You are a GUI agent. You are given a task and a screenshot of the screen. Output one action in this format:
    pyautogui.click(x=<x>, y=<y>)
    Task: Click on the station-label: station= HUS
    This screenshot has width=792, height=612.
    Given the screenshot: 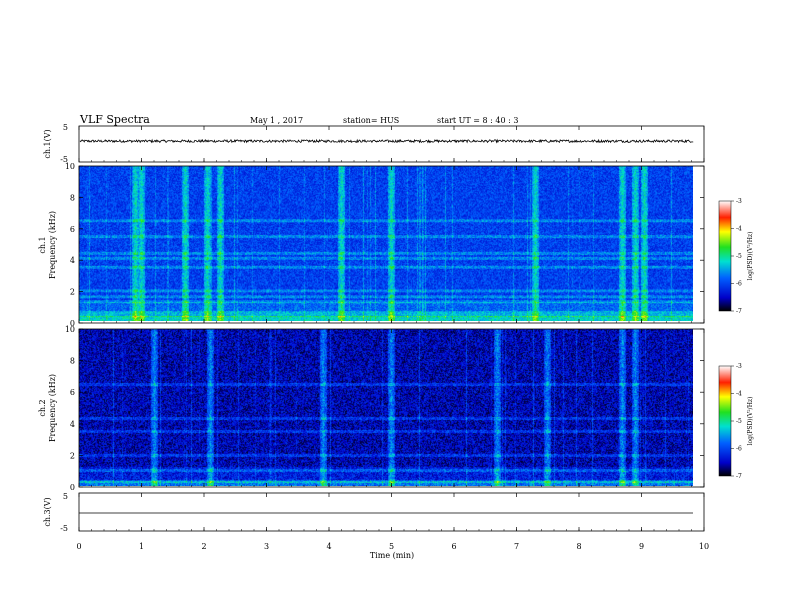 What is the action you would take?
    pyautogui.click(x=371, y=120)
    